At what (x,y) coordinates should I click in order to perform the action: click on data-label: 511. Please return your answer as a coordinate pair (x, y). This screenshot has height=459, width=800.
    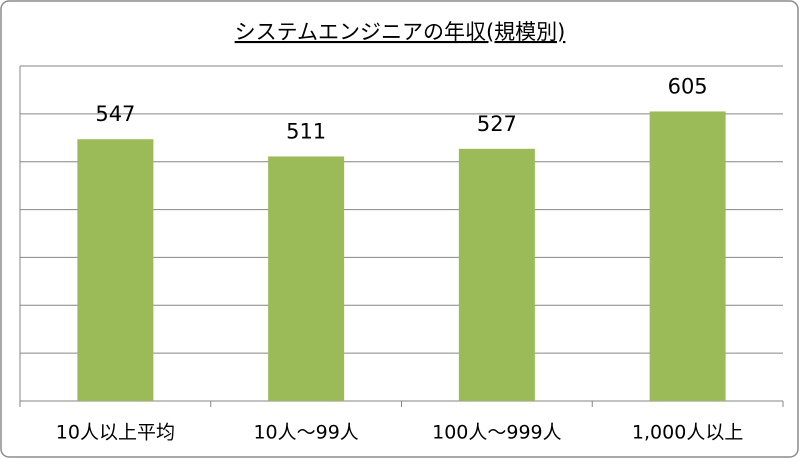
    Looking at the image, I should click on (306, 131).